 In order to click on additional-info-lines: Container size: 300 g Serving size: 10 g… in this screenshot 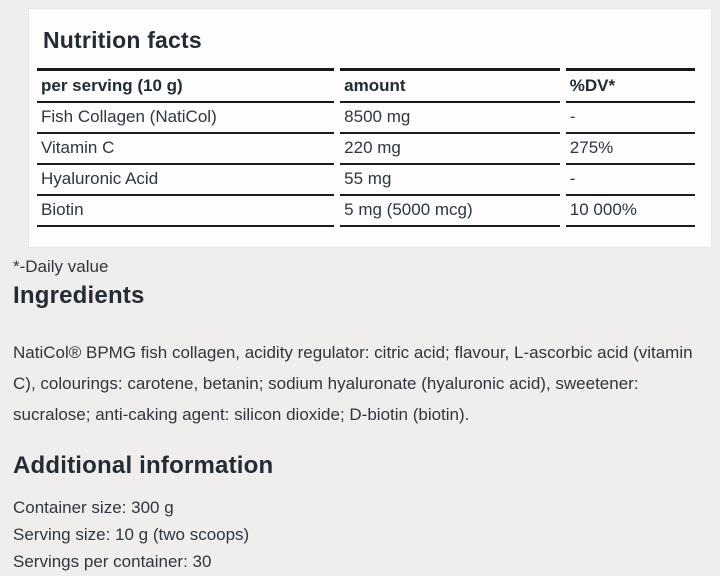, I will do `click(366, 534)`.